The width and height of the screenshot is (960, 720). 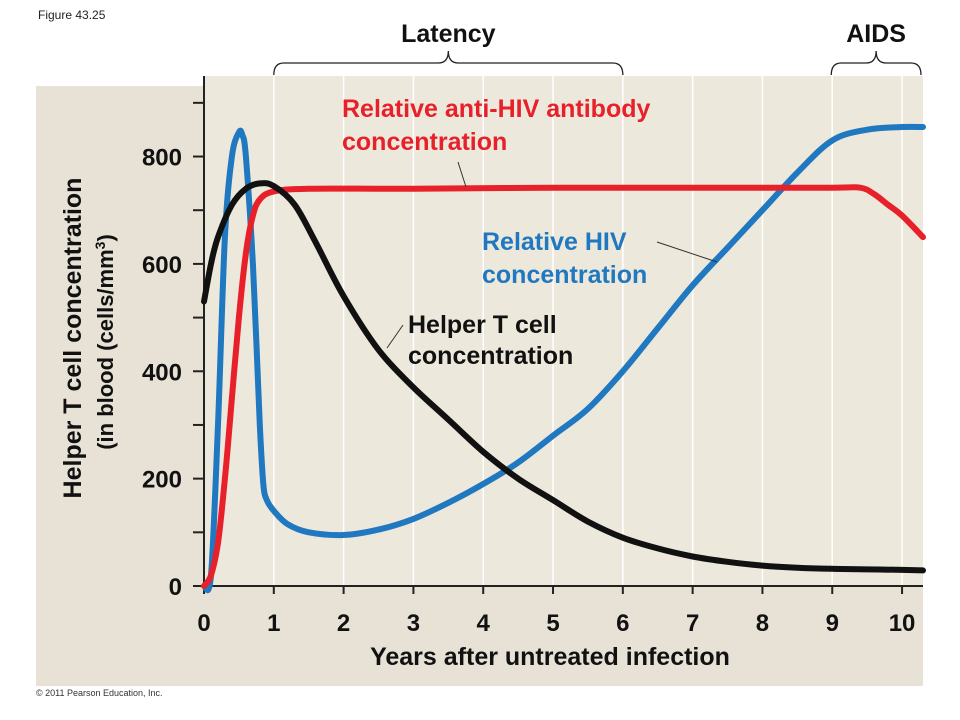 I want to click on y-tick-label: 400, so click(x=162, y=372).